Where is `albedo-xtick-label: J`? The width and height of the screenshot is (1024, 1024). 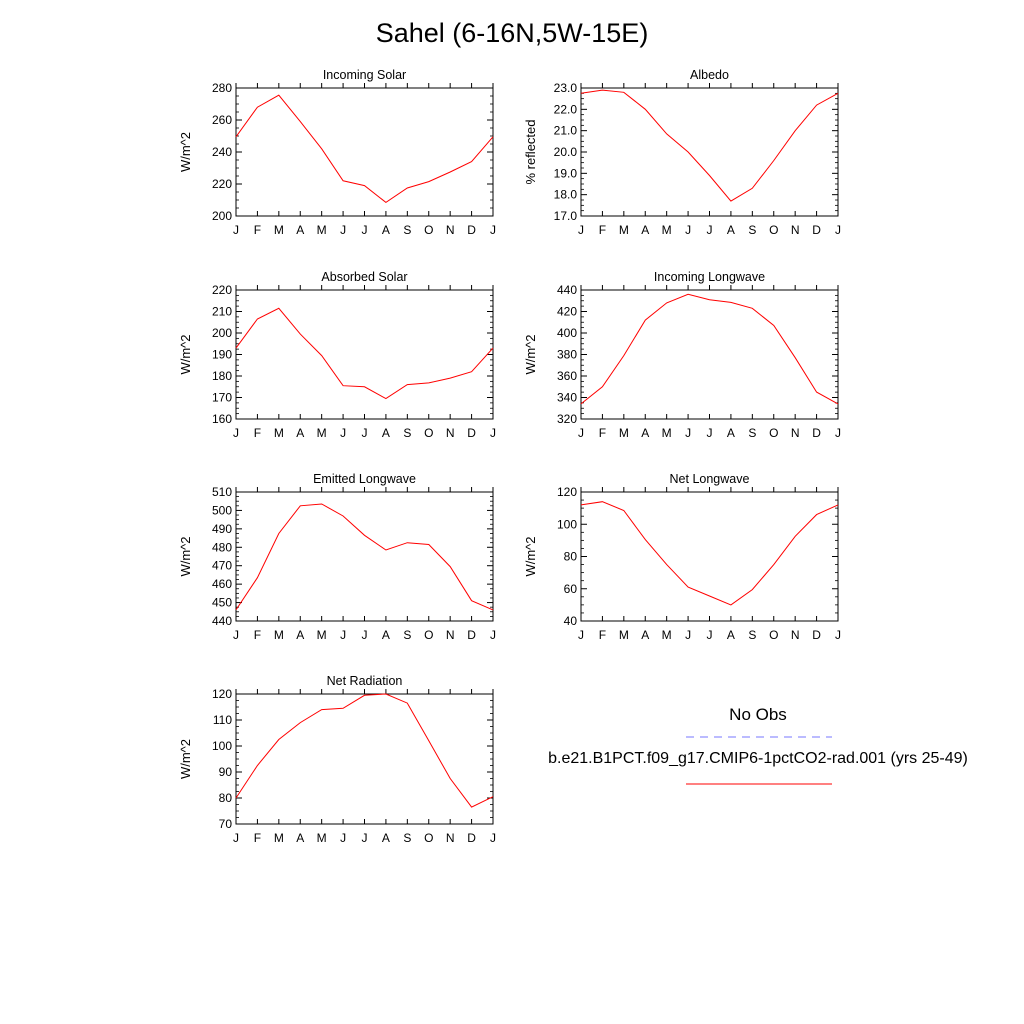
albedo-xtick-label: J is located at coordinates (581, 230).